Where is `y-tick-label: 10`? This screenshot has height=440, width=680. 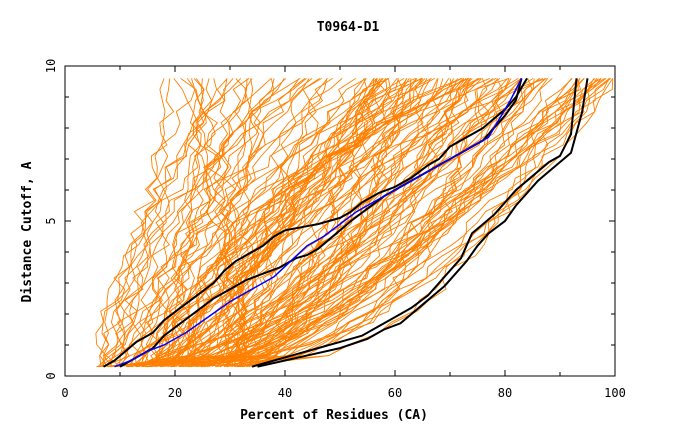
y-tick-label: 10 is located at coordinates (51, 66).